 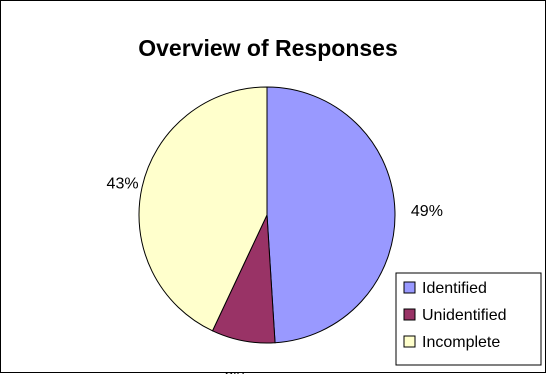 What do you see at coordinates (268, 48) in the screenshot?
I see `chart-title: Overview of Responses` at bounding box center [268, 48].